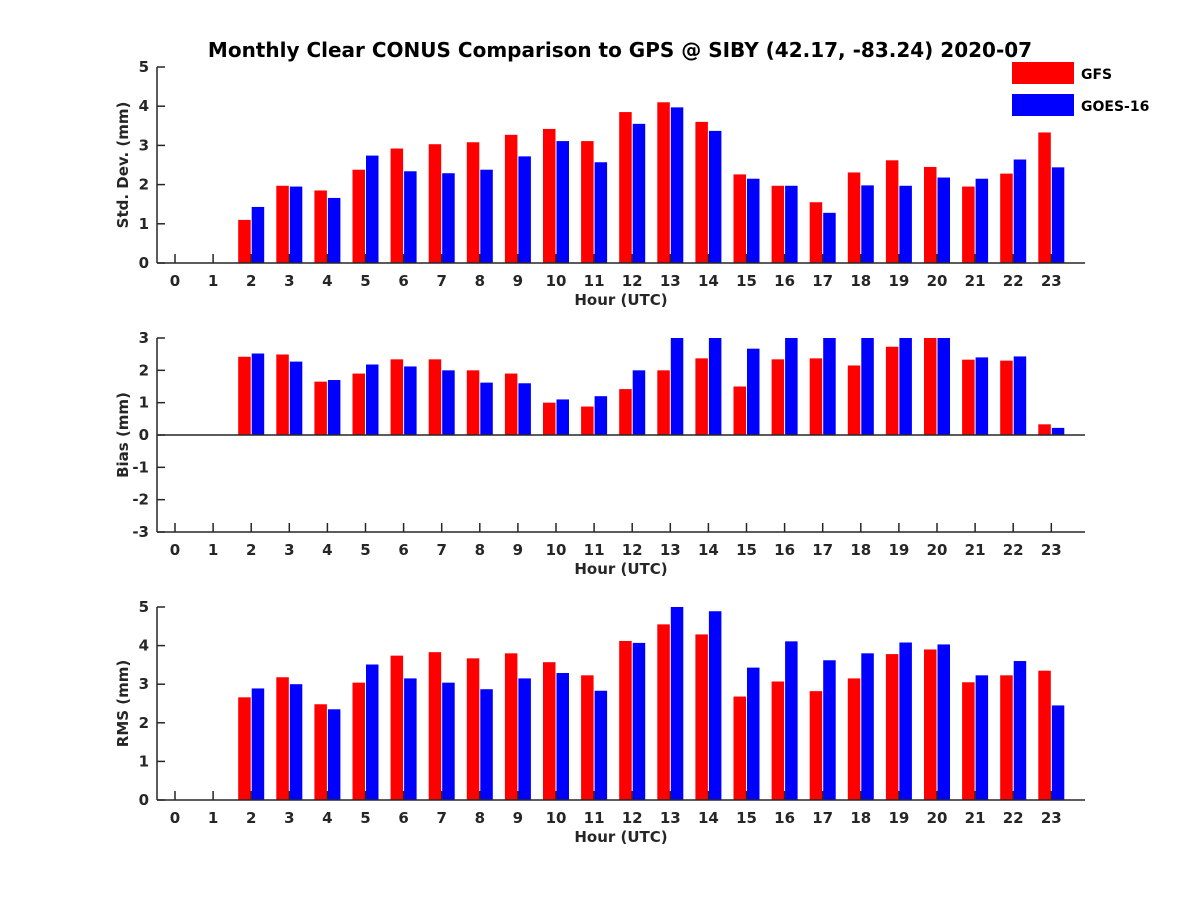 The image size is (1200, 900). What do you see at coordinates (1115, 107) in the screenshot?
I see `legend-label-goes-16: GOES-16` at bounding box center [1115, 107].